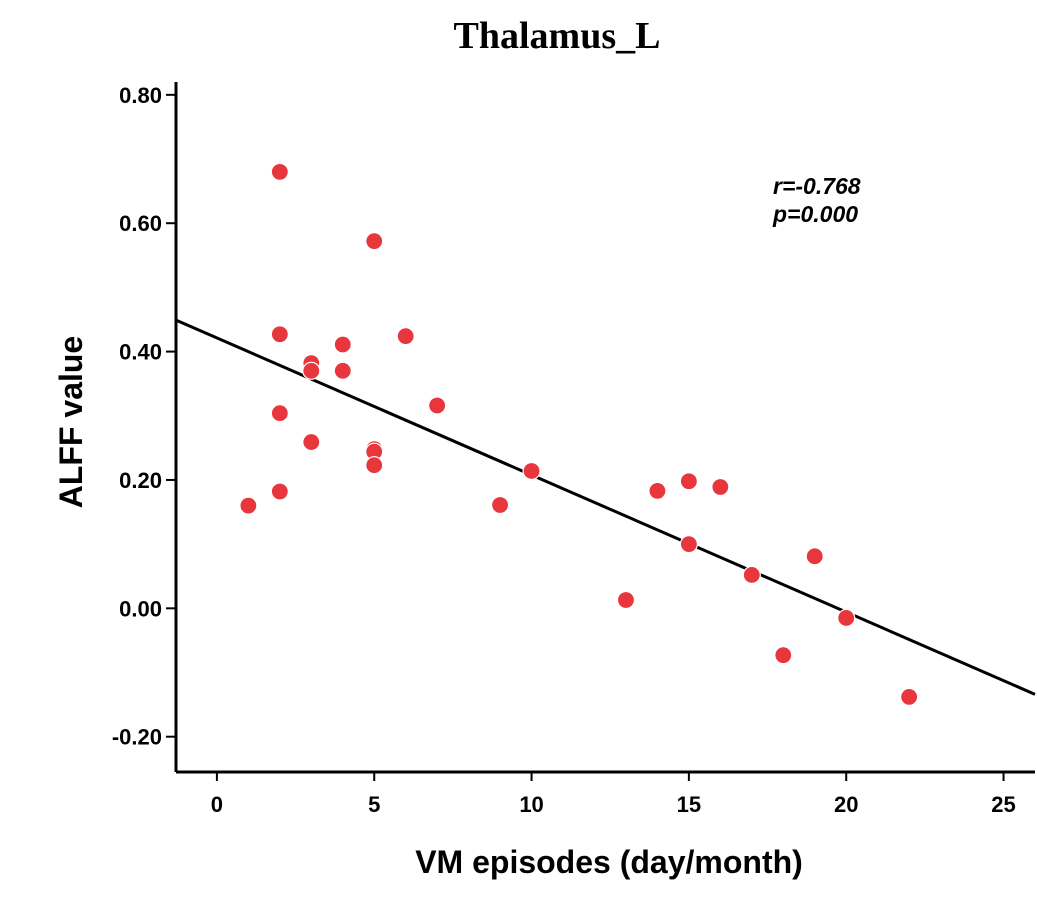 This screenshot has height=921, width=1037. I want to click on p-value-annotation: p=0.000, so click(815, 214).